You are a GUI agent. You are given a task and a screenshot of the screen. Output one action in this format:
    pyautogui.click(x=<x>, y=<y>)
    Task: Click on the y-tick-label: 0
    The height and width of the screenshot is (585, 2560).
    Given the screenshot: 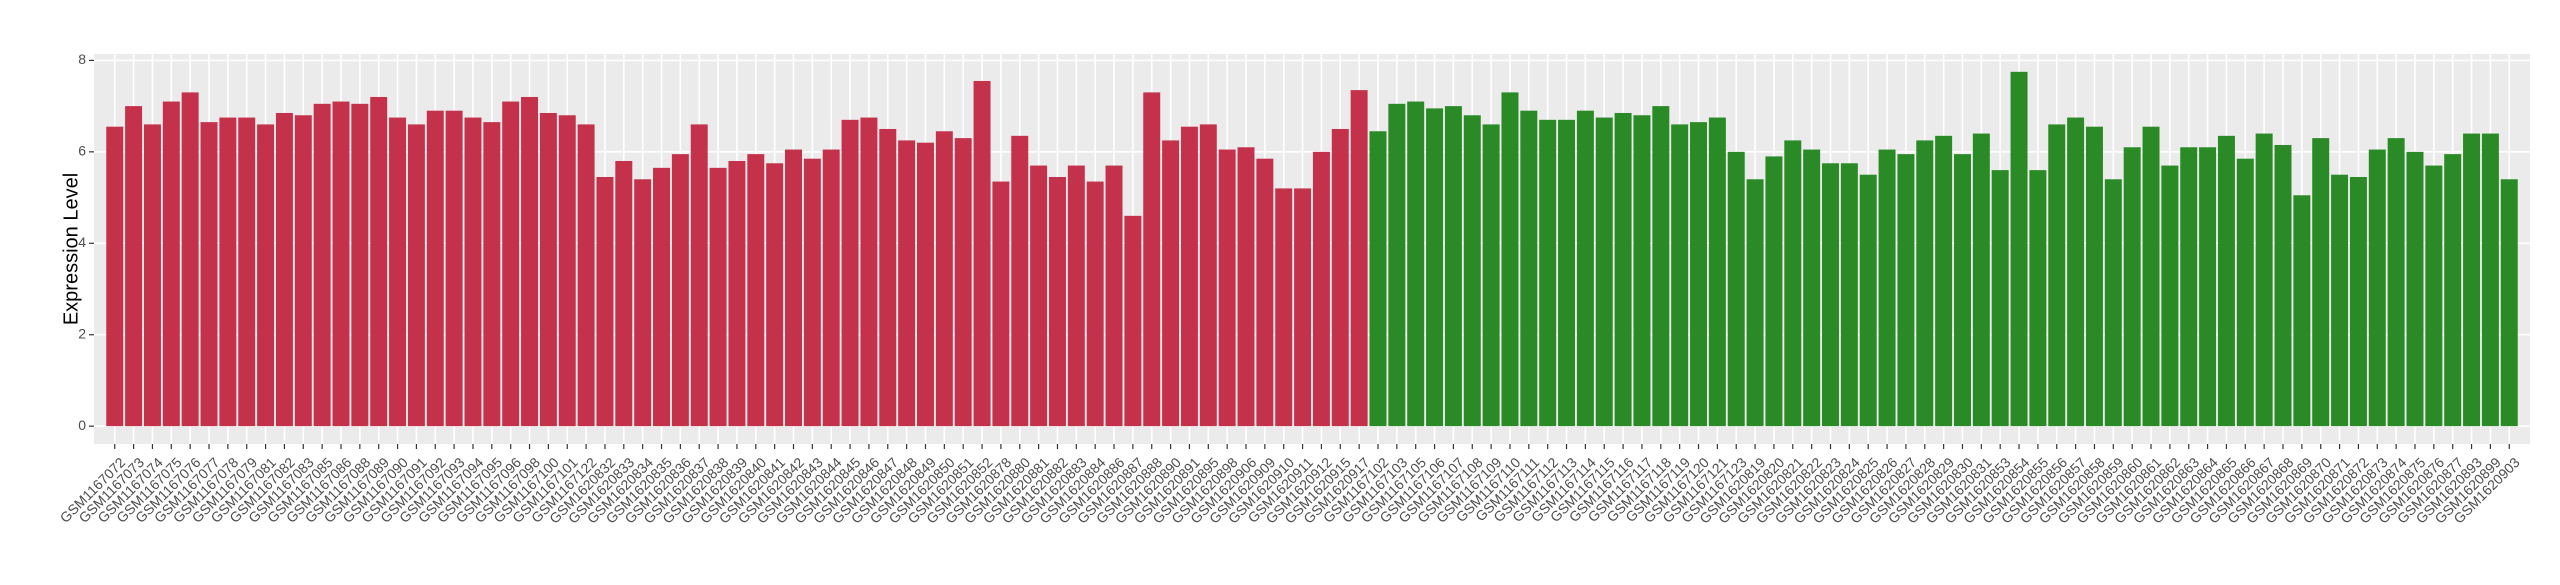 What is the action you would take?
    pyautogui.click(x=82, y=425)
    